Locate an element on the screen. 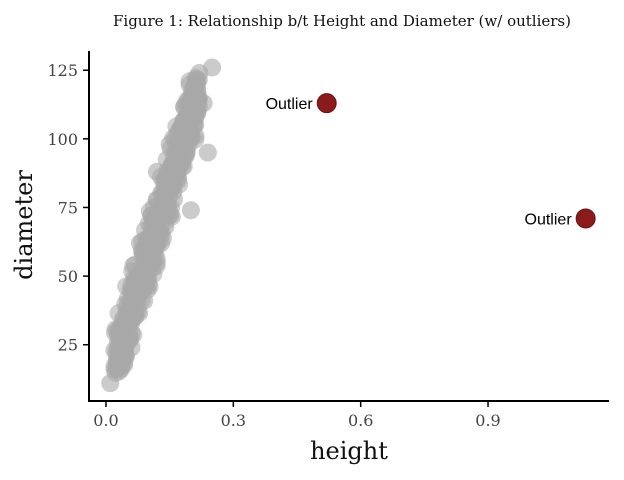 The height and width of the screenshot is (480, 624). x-axis-title: height is located at coordinates (349, 451).